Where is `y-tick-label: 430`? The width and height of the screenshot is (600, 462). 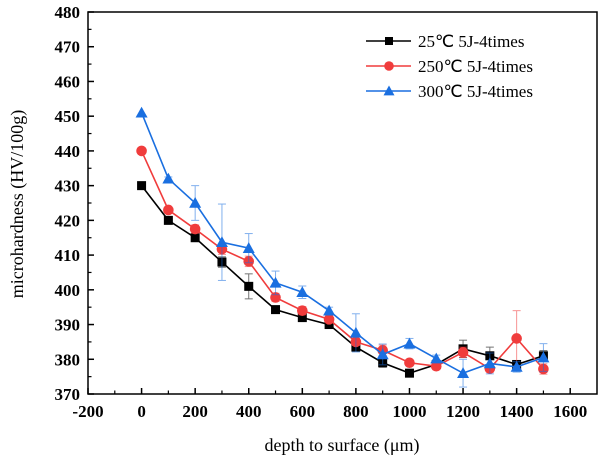 y-tick-label: 430 is located at coordinates (68, 186).